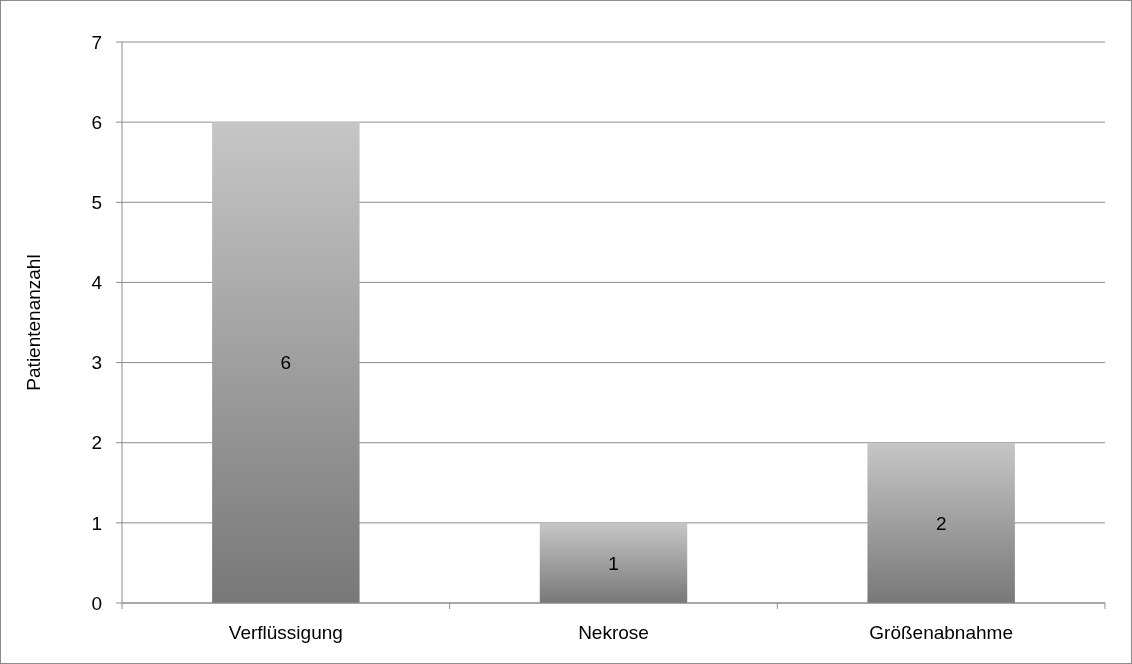  I want to click on y-tick-label: 4, so click(97, 283).